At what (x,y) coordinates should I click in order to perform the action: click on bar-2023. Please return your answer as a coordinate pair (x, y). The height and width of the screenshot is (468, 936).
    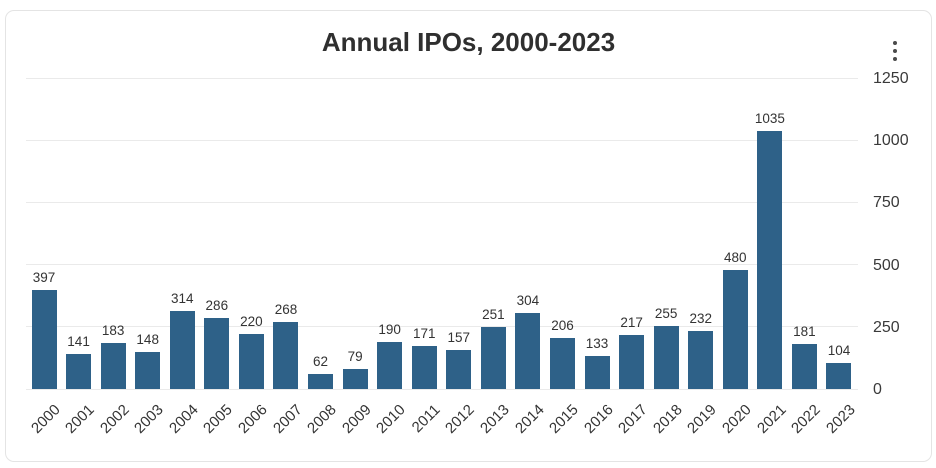
    Looking at the image, I should click on (839, 376).